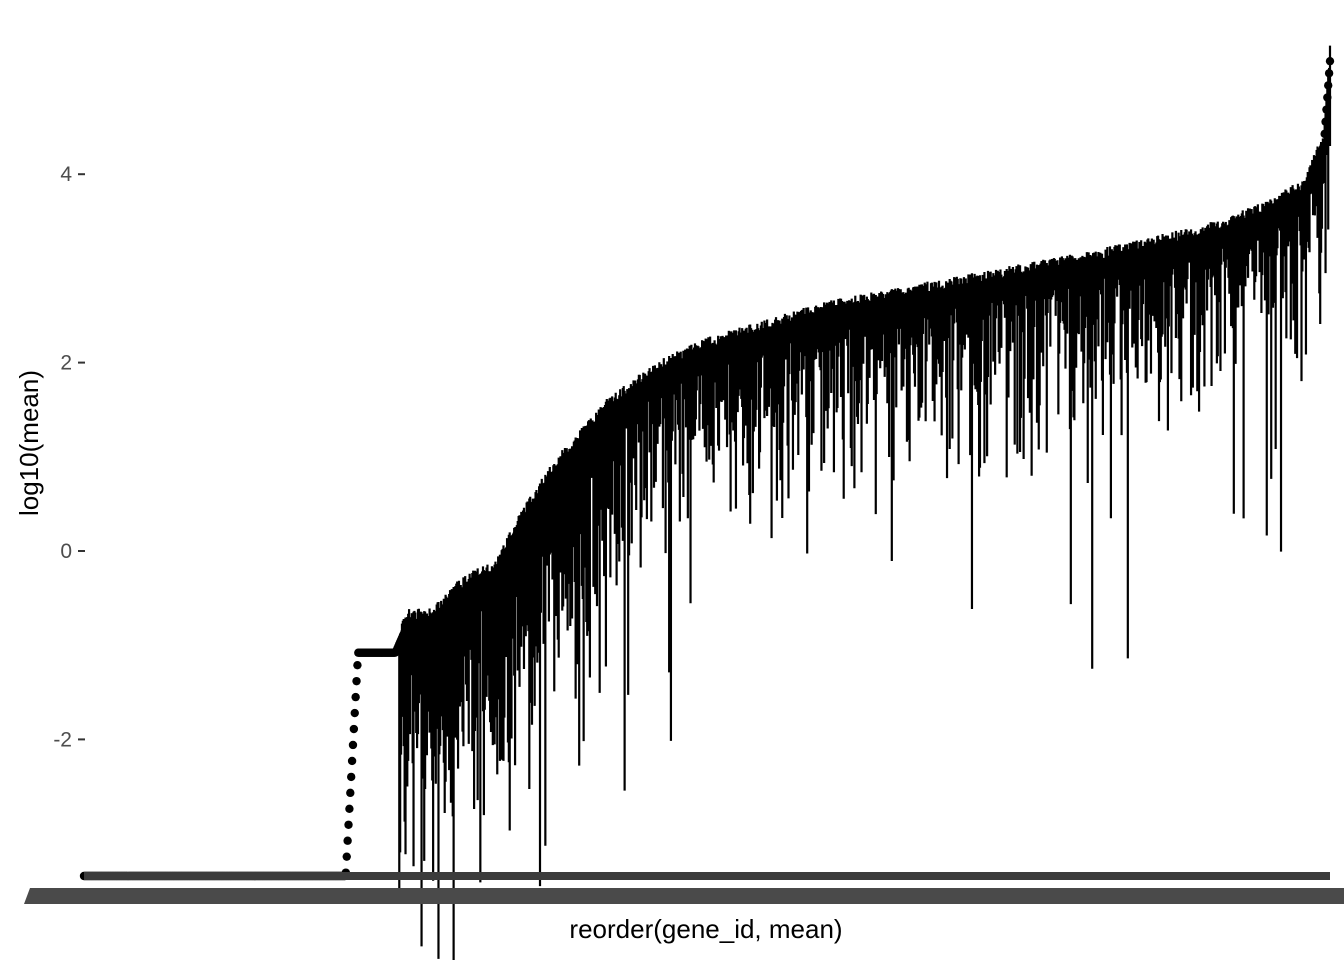 Image resolution: width=1344 pixels, height=960 pixels. I want to click on y-tick-label: 2, so click(66, 363).